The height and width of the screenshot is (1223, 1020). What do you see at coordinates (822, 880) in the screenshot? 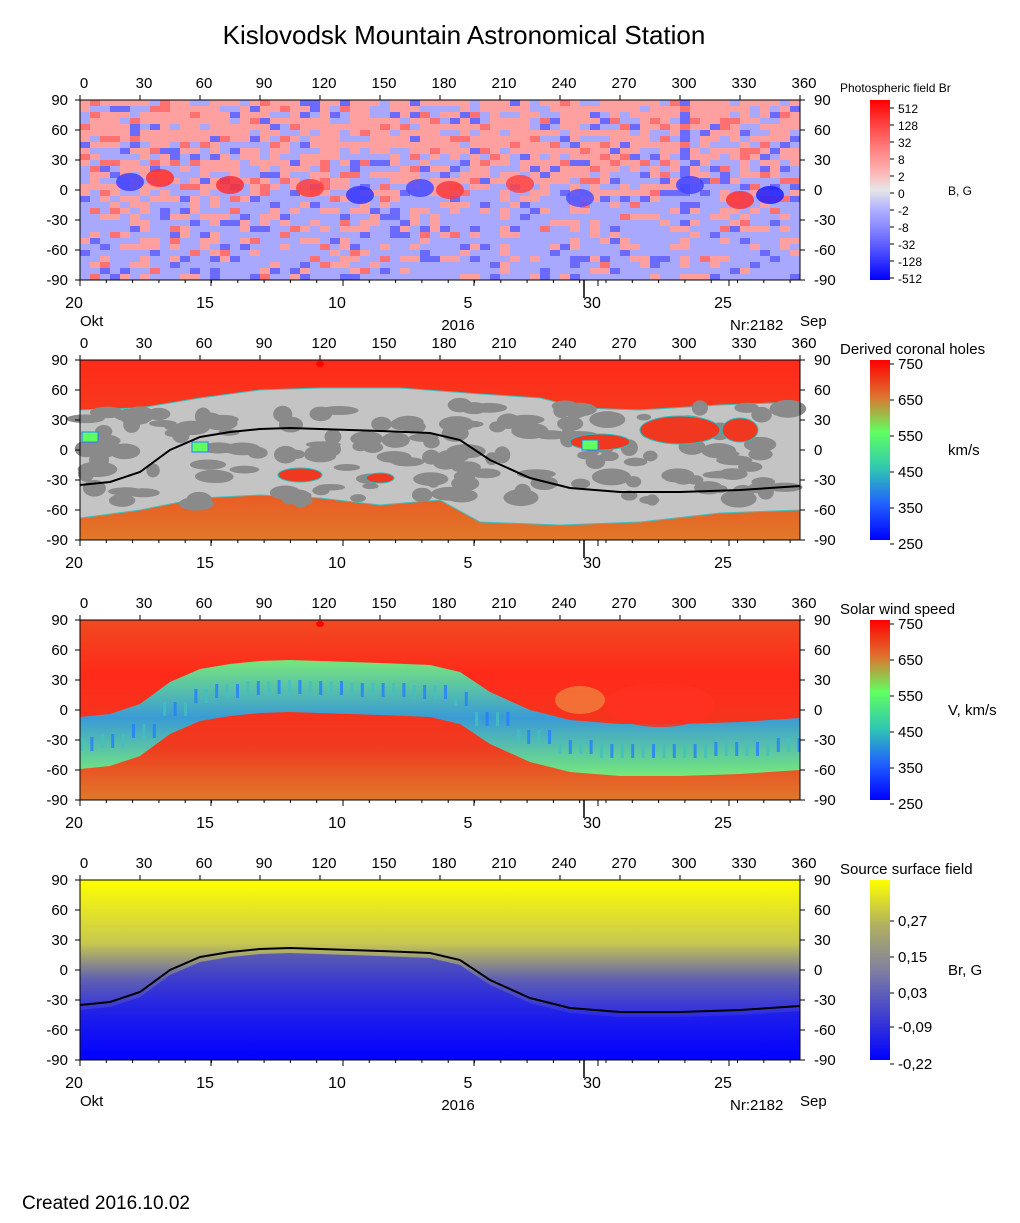
I see `y-tick-label-right: 90` at bounding box center [822, 880].